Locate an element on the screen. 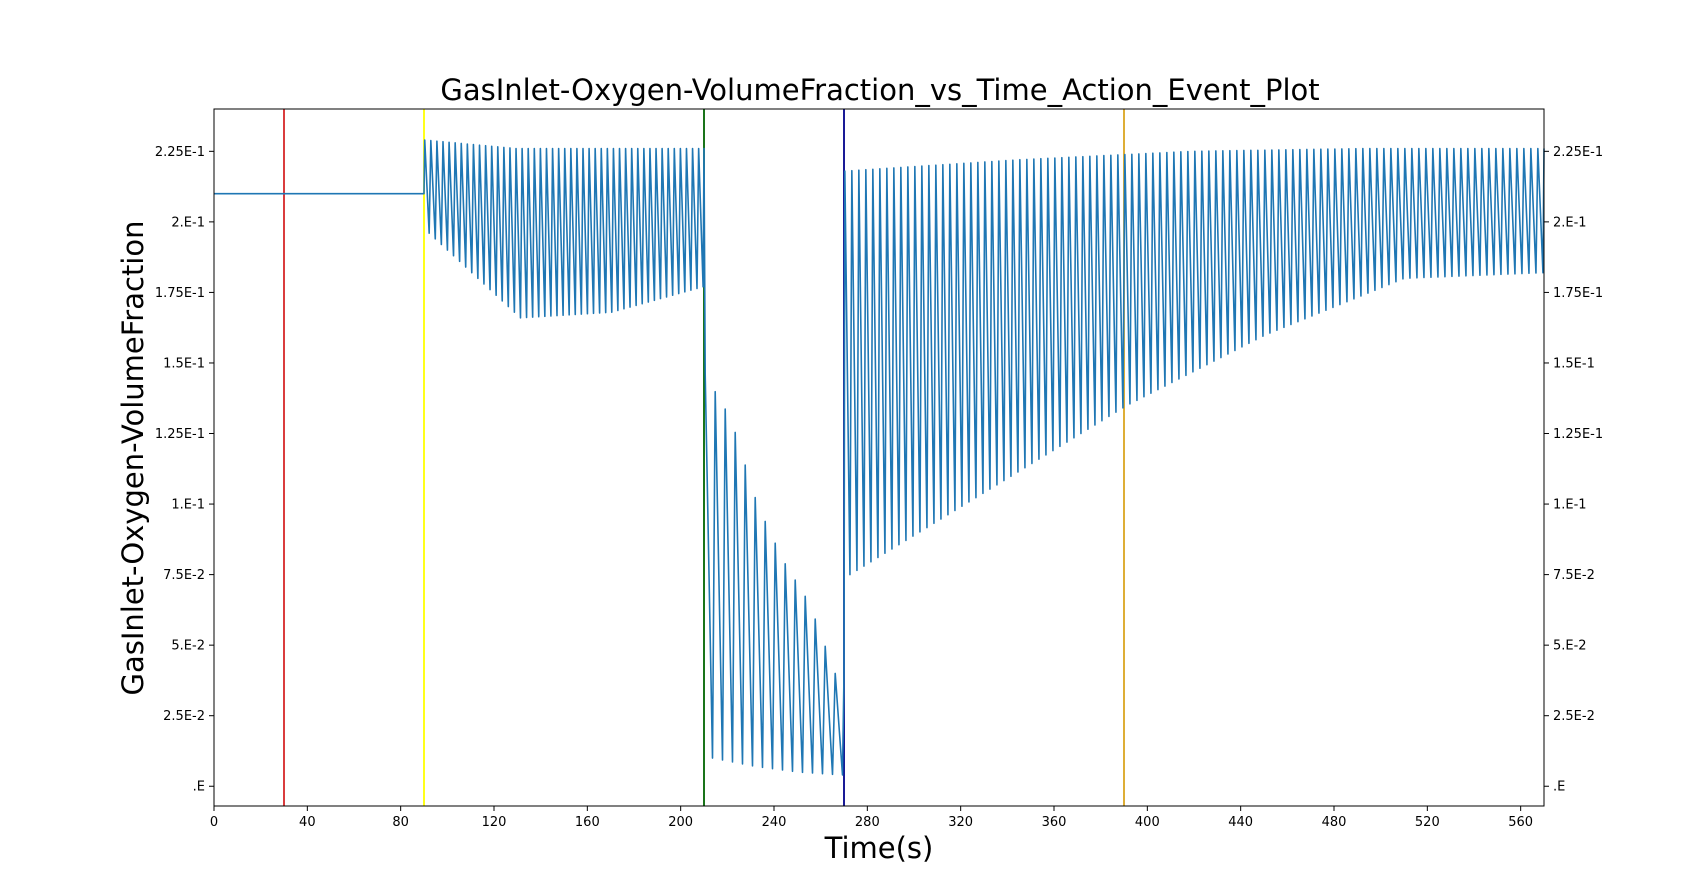  y-axis-label: GasInlet-Oxygen-VolumeFraction is located at coordinates (133, 458).